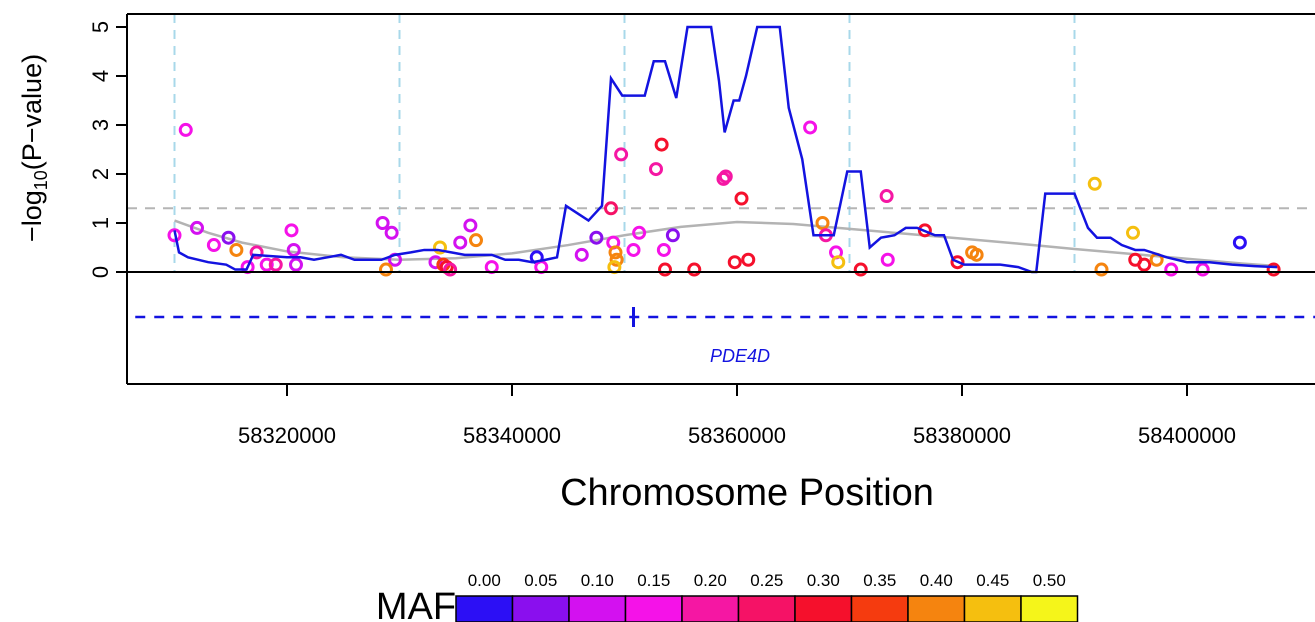 The width and height of the screenshot is (1315, 622). What do you see at coordinates (100, 272) in the screenshot?
I see `y-tick-label: 0` at bounding box center [100, 272].